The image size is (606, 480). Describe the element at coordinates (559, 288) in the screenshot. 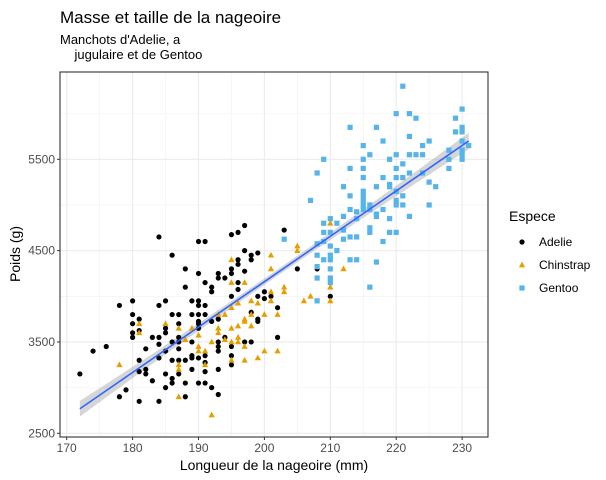

I see `legend-label-gentoo: Gentoo` at that location.